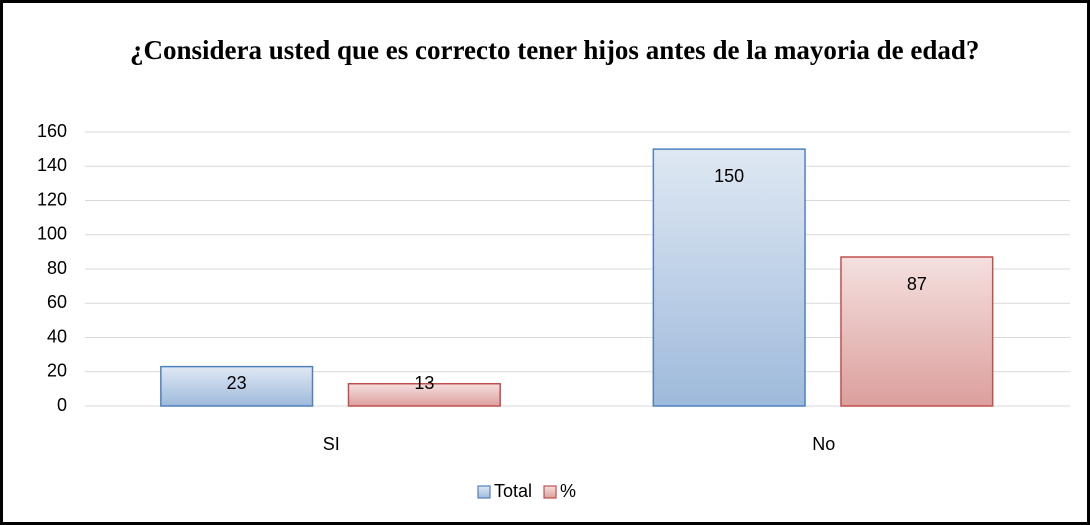  Describe the element at coordinates (729, 176) in the screenshot. I see `data-label: 150` at that location.